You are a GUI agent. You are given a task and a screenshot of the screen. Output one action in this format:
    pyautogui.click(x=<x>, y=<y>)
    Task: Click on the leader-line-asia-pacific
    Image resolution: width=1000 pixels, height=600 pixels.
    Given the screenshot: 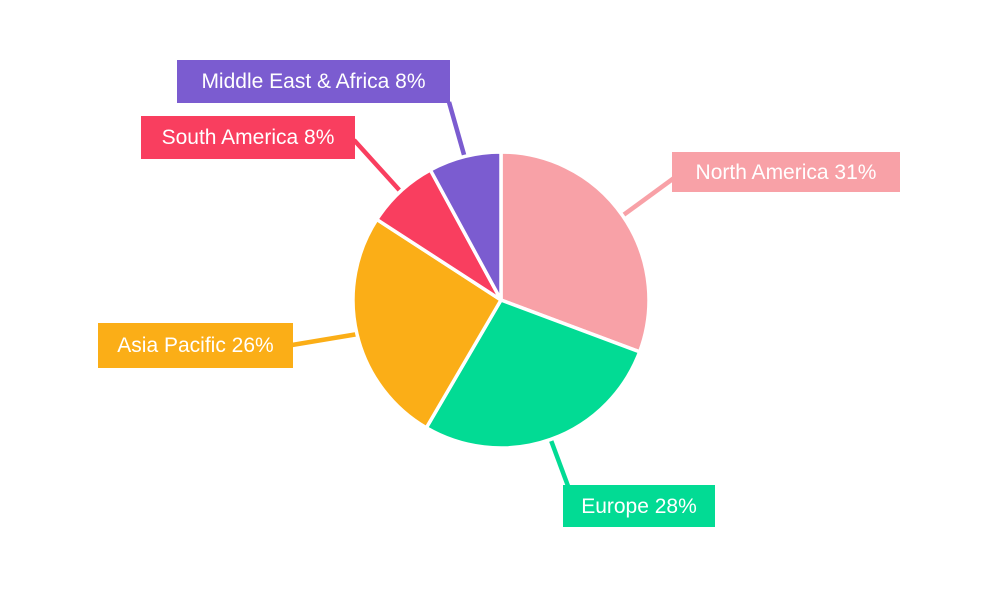 What is the action you would take?
    pyautogui.click(x=325, y=339)
    